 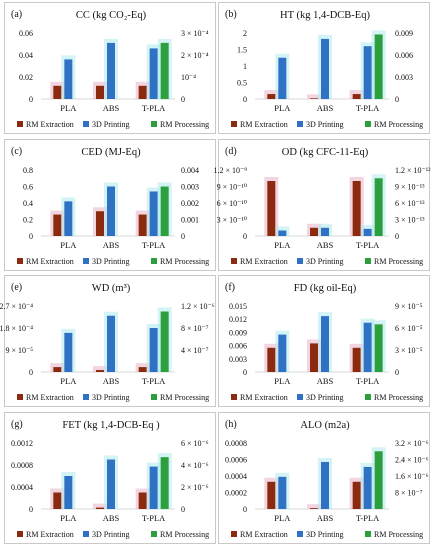 What do you see at coordinates (22, 487) in the screenshot?
I see `left-tick-label: 0.0004` at bounding box center [22, 487].